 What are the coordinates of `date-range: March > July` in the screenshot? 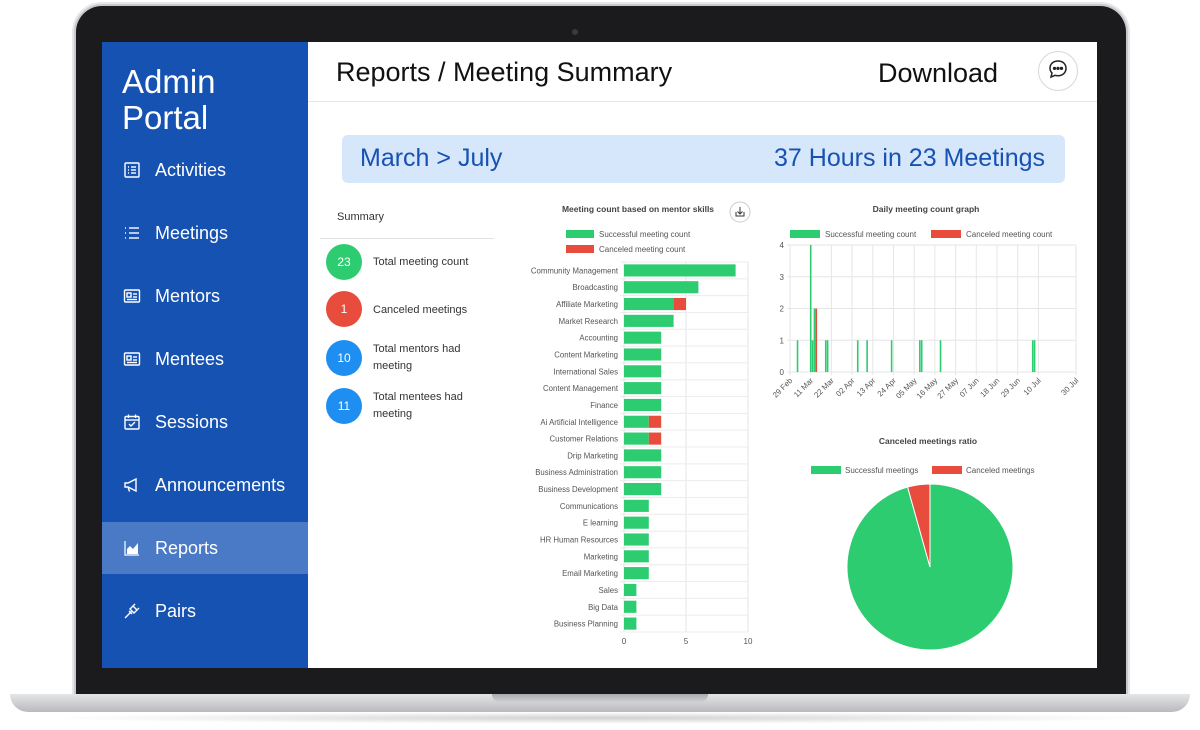 It's located at (431, 158).